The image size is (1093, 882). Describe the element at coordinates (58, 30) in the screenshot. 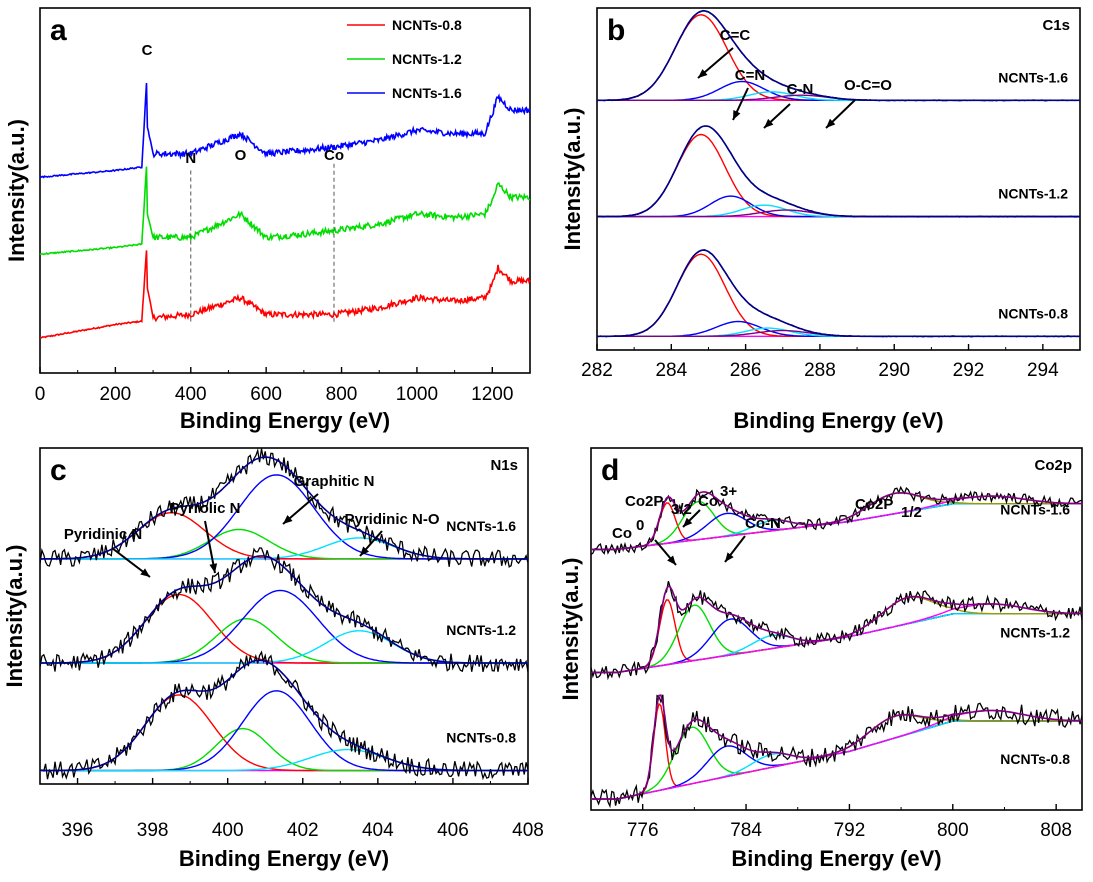

I see `panel-letter: a` at that location.